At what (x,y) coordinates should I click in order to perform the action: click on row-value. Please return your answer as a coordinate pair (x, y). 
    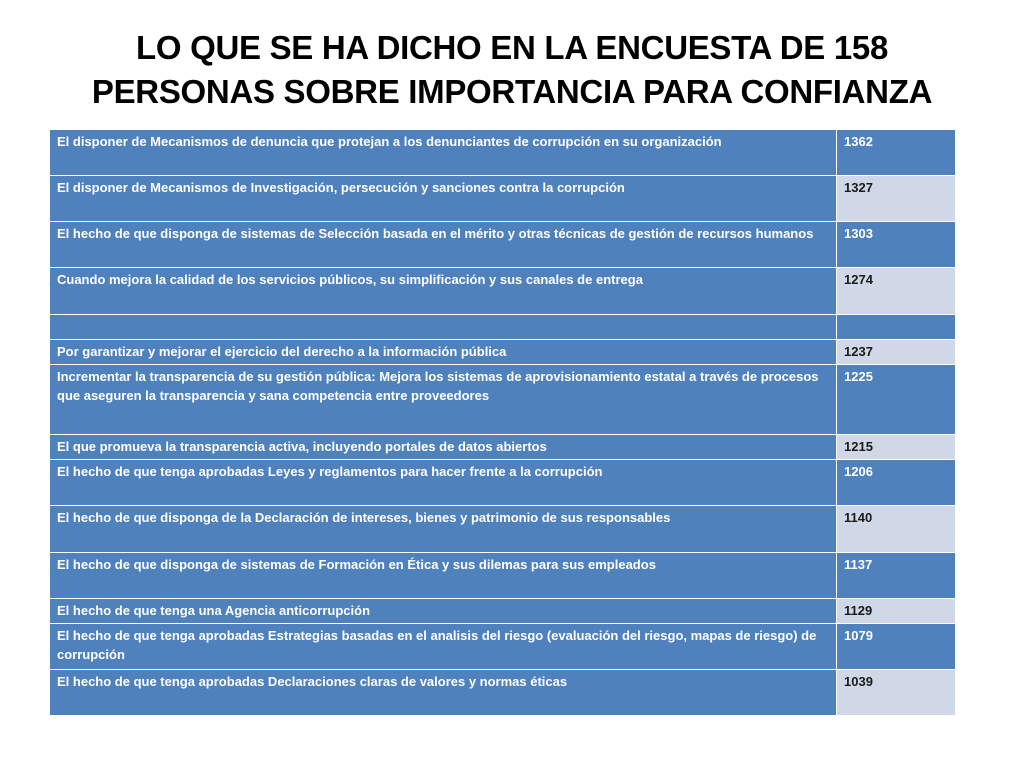
    Looking at the image, I should click on (896, 327).